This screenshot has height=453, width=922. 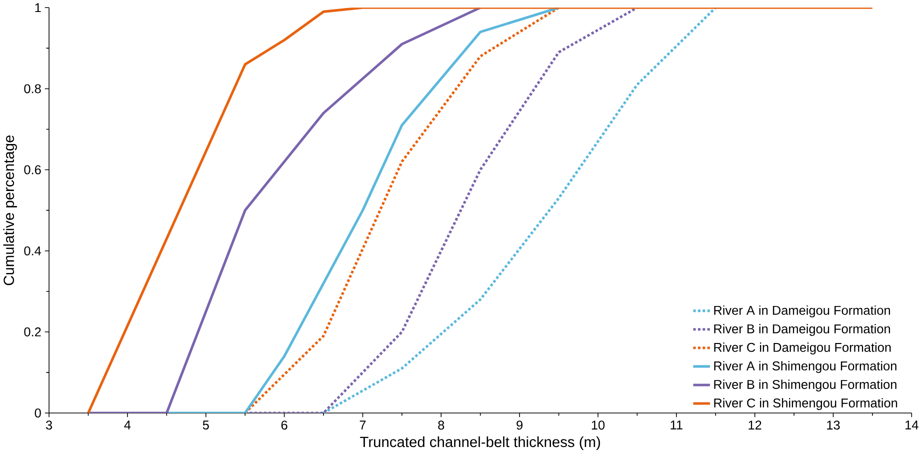 I want to click on y-tick-label: 0, so click(x=37, y=413).